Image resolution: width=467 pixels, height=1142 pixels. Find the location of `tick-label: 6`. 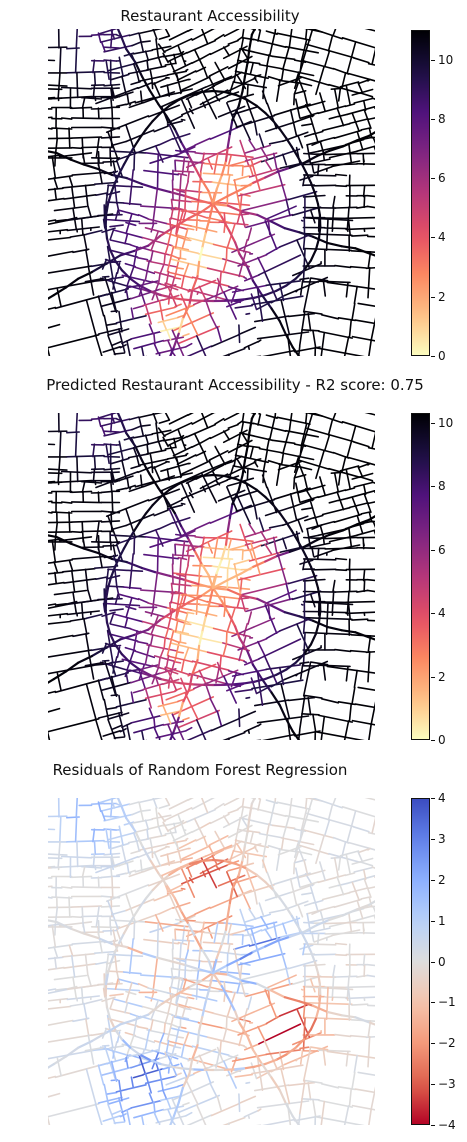

tick-label: 6 is located at coordinates (442, 178).